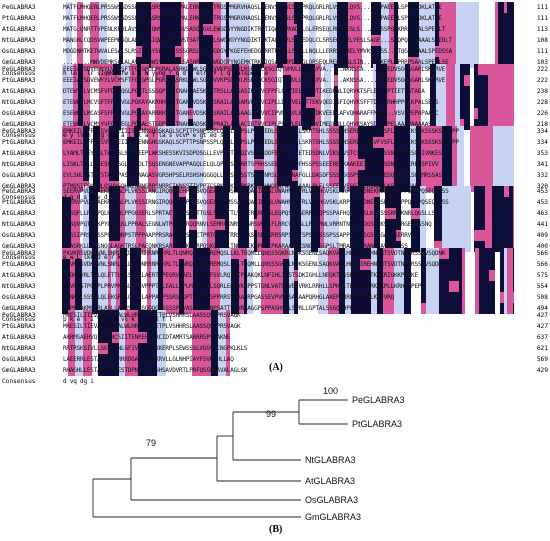  What do you see at coordinates (542, 191) in the screenshot?
I see `residue-count: 453` at bounding box center [542, 191].